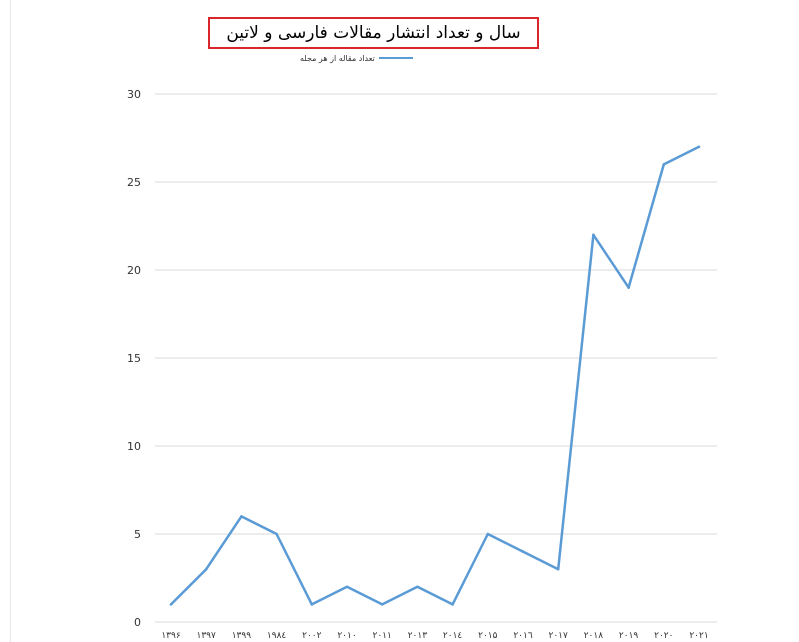 Image resolution: width=799 pixels, height=642 pixels. What do you see at coordinates (629, 636) in the screenshot?
I see `x-tick-label: ۲۰۱۹` at bounding box center [629, 636].